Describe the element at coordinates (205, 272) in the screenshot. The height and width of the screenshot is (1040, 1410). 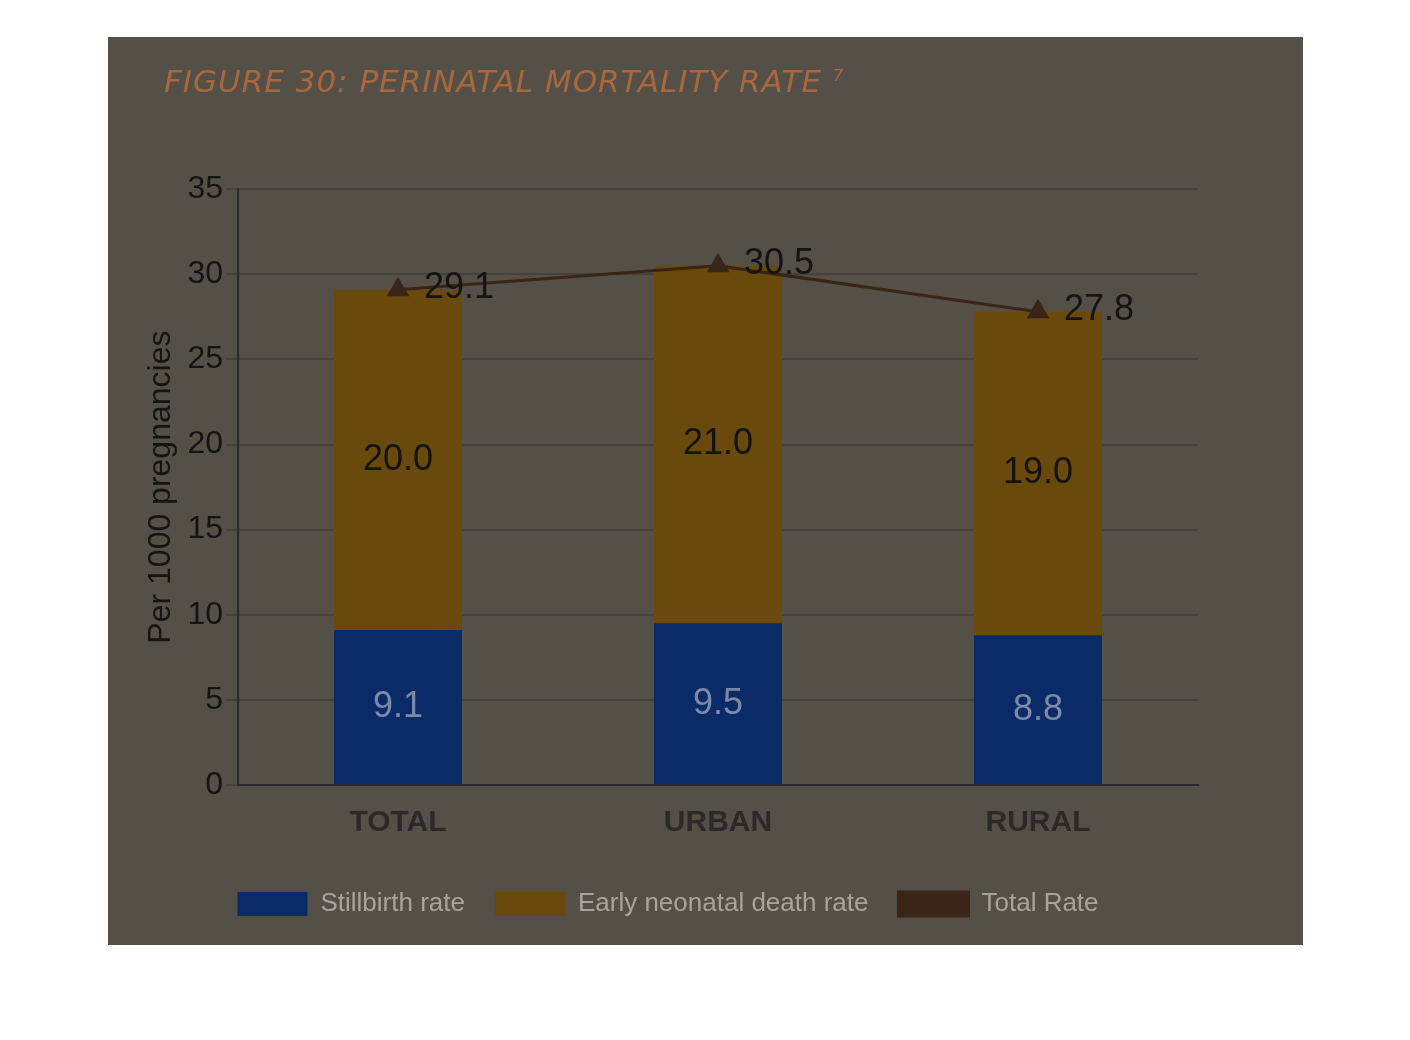
I see `y-tick-label: 30` at that location.